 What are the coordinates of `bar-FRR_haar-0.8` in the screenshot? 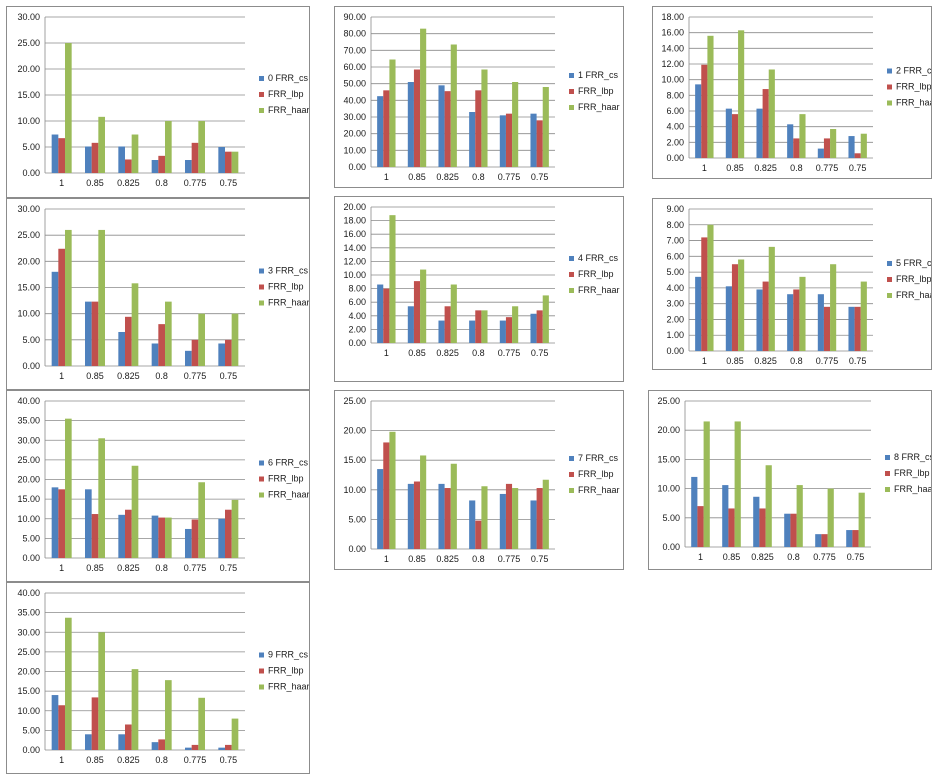 It's located at (168, 147).